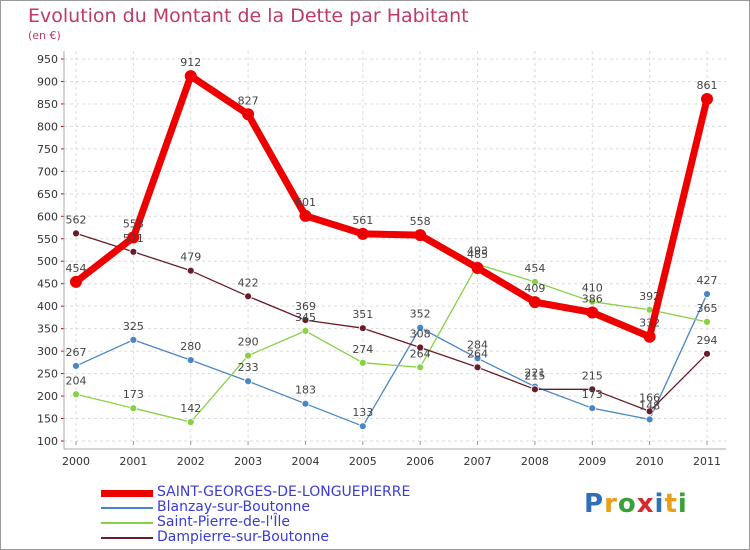 Image resolution: width=750 pixels, height=550 pixels. Describe the element at coordinates (76, 461) in the screenshot. I see `x-tick-label: 2000` at that location.